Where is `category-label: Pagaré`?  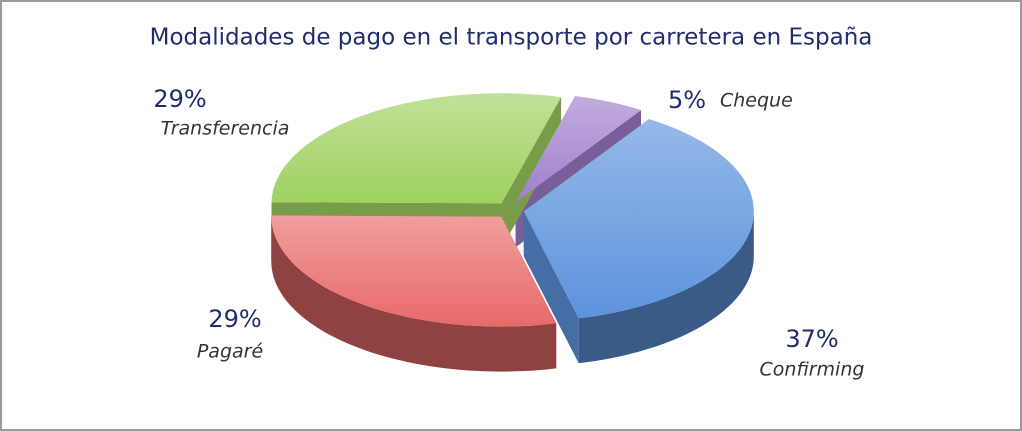 category-label: Pagaré is located at coordinates (230, 352).